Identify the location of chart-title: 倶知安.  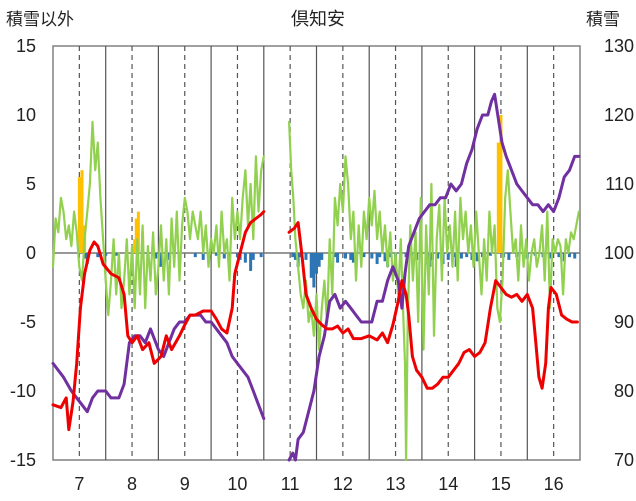
(318, 19).